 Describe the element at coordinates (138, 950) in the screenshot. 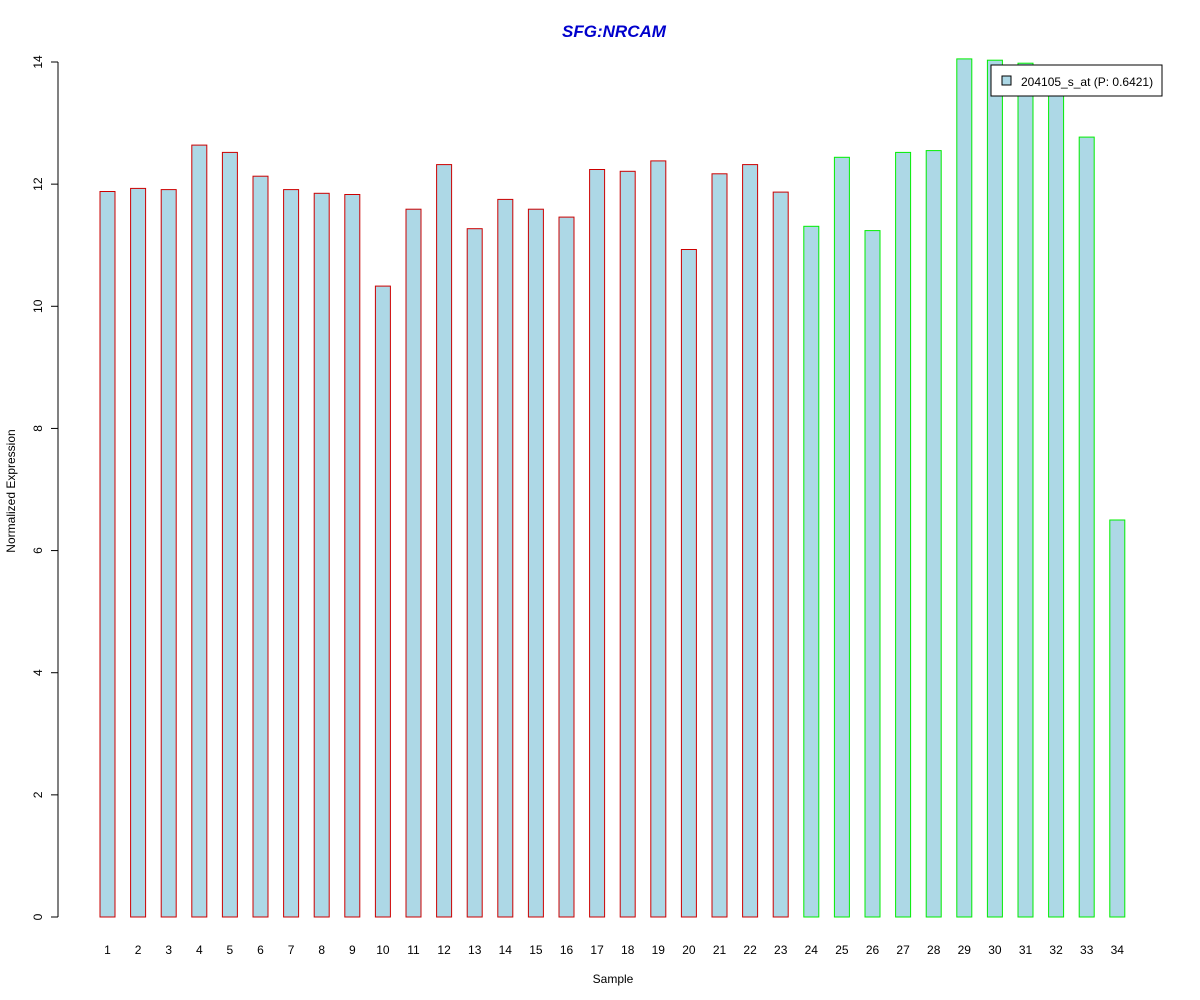

I see `x-tick-label: 2` at that location.